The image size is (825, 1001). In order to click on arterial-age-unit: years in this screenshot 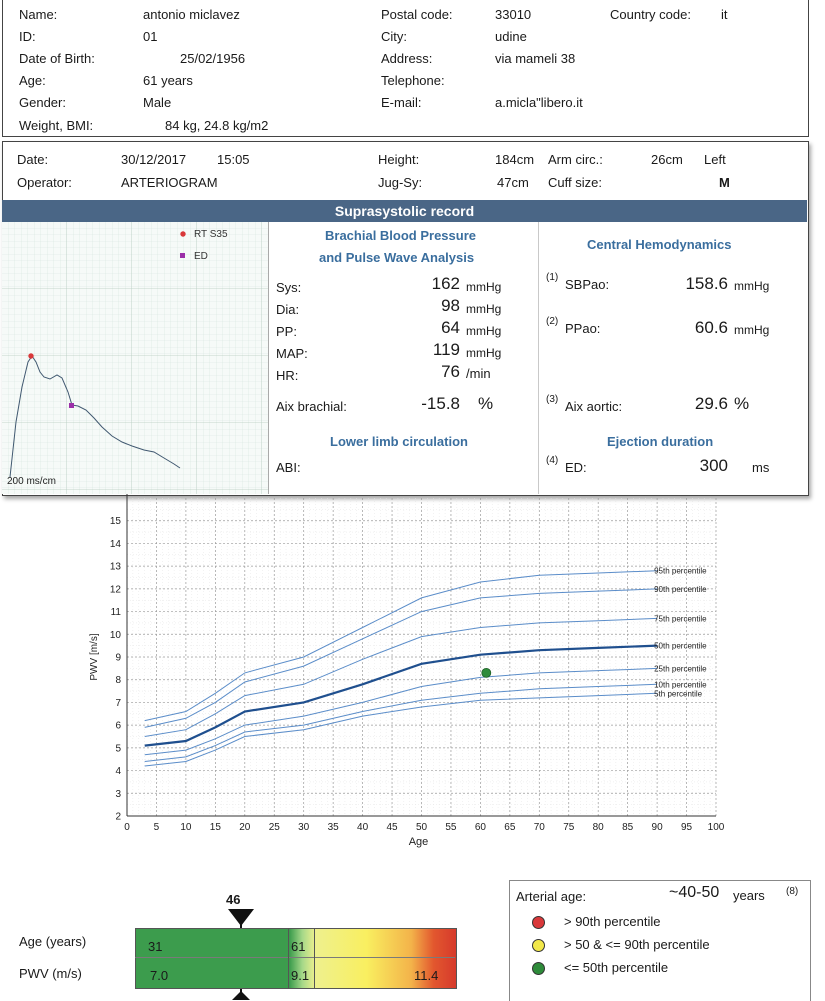, I will do `click(749, 895)`.